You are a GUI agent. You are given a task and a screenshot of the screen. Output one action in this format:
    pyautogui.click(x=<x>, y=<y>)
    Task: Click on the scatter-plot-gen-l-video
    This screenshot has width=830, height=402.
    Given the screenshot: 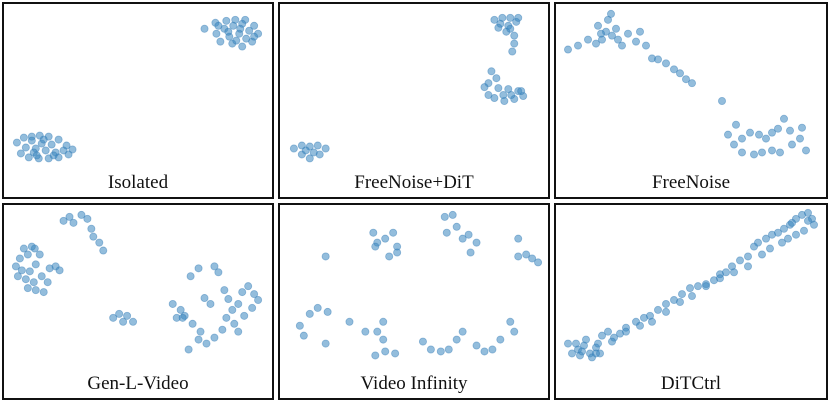 What is the action you would take?
    pyautogui.click(x=137, y=282)
    